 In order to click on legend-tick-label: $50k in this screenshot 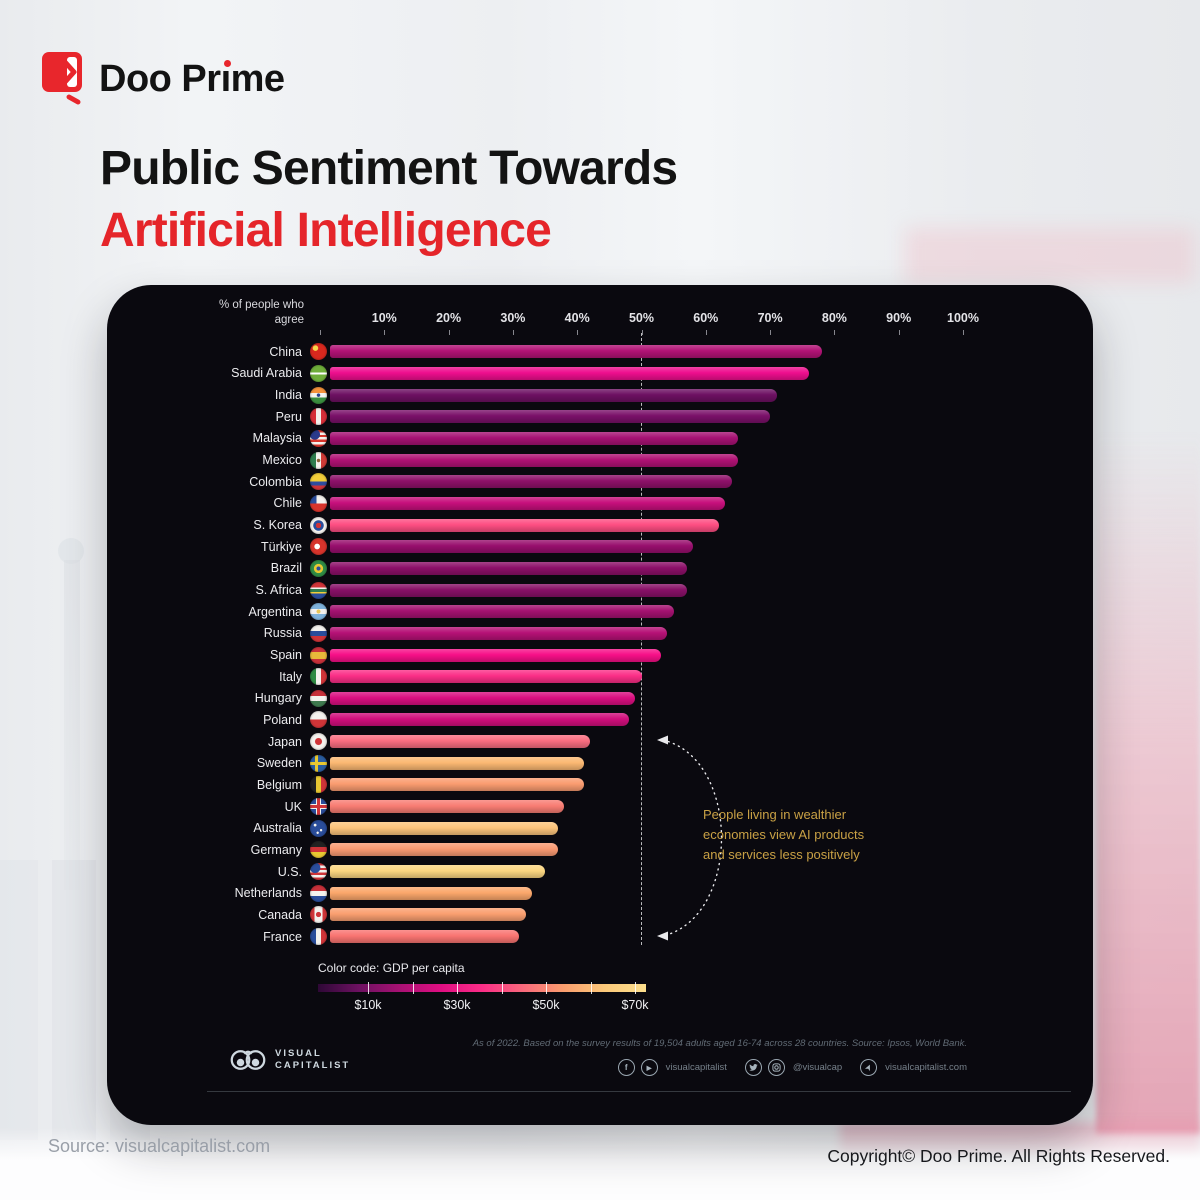, I will do `click(546, 1005)`.